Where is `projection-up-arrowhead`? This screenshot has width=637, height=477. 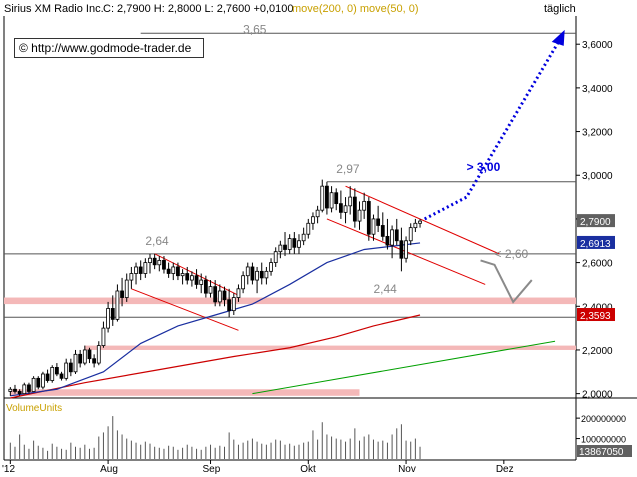 projection-up-arrowhead is located at coordinates (558, 37).